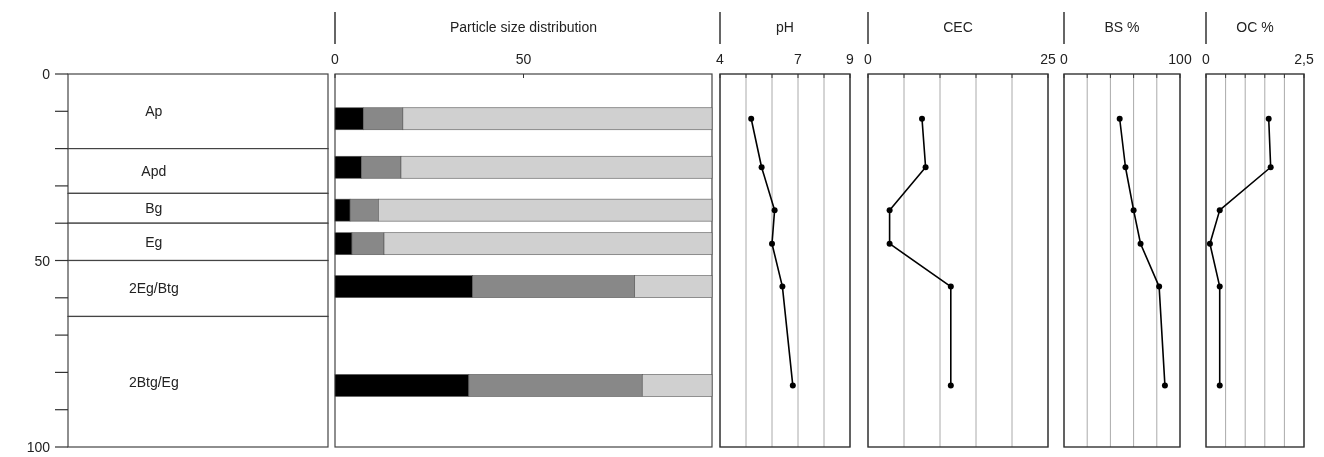  Describe the element at coordinates (1304, 59) in the screenshot. I see `x-tick-label: 2,5` at that location.